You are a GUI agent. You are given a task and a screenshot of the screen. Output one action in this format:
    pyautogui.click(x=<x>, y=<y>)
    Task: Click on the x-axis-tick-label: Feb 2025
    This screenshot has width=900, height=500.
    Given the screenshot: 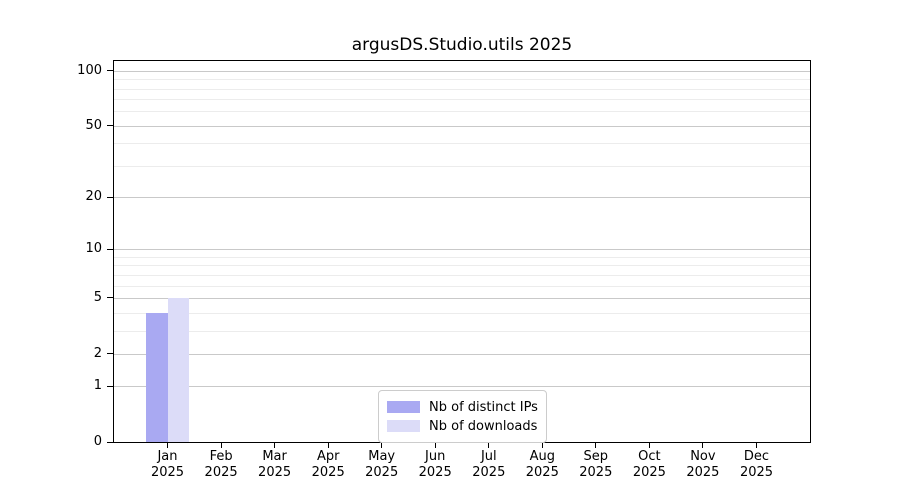 What is the action you would take?
    pyautogui.click(x=221, y=465)
    